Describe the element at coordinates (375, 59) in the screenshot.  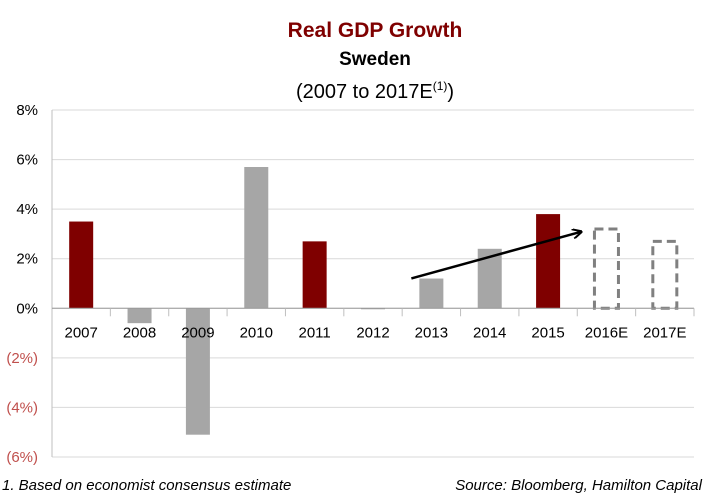
I see `chart-subtitle: Sweden` at that location.